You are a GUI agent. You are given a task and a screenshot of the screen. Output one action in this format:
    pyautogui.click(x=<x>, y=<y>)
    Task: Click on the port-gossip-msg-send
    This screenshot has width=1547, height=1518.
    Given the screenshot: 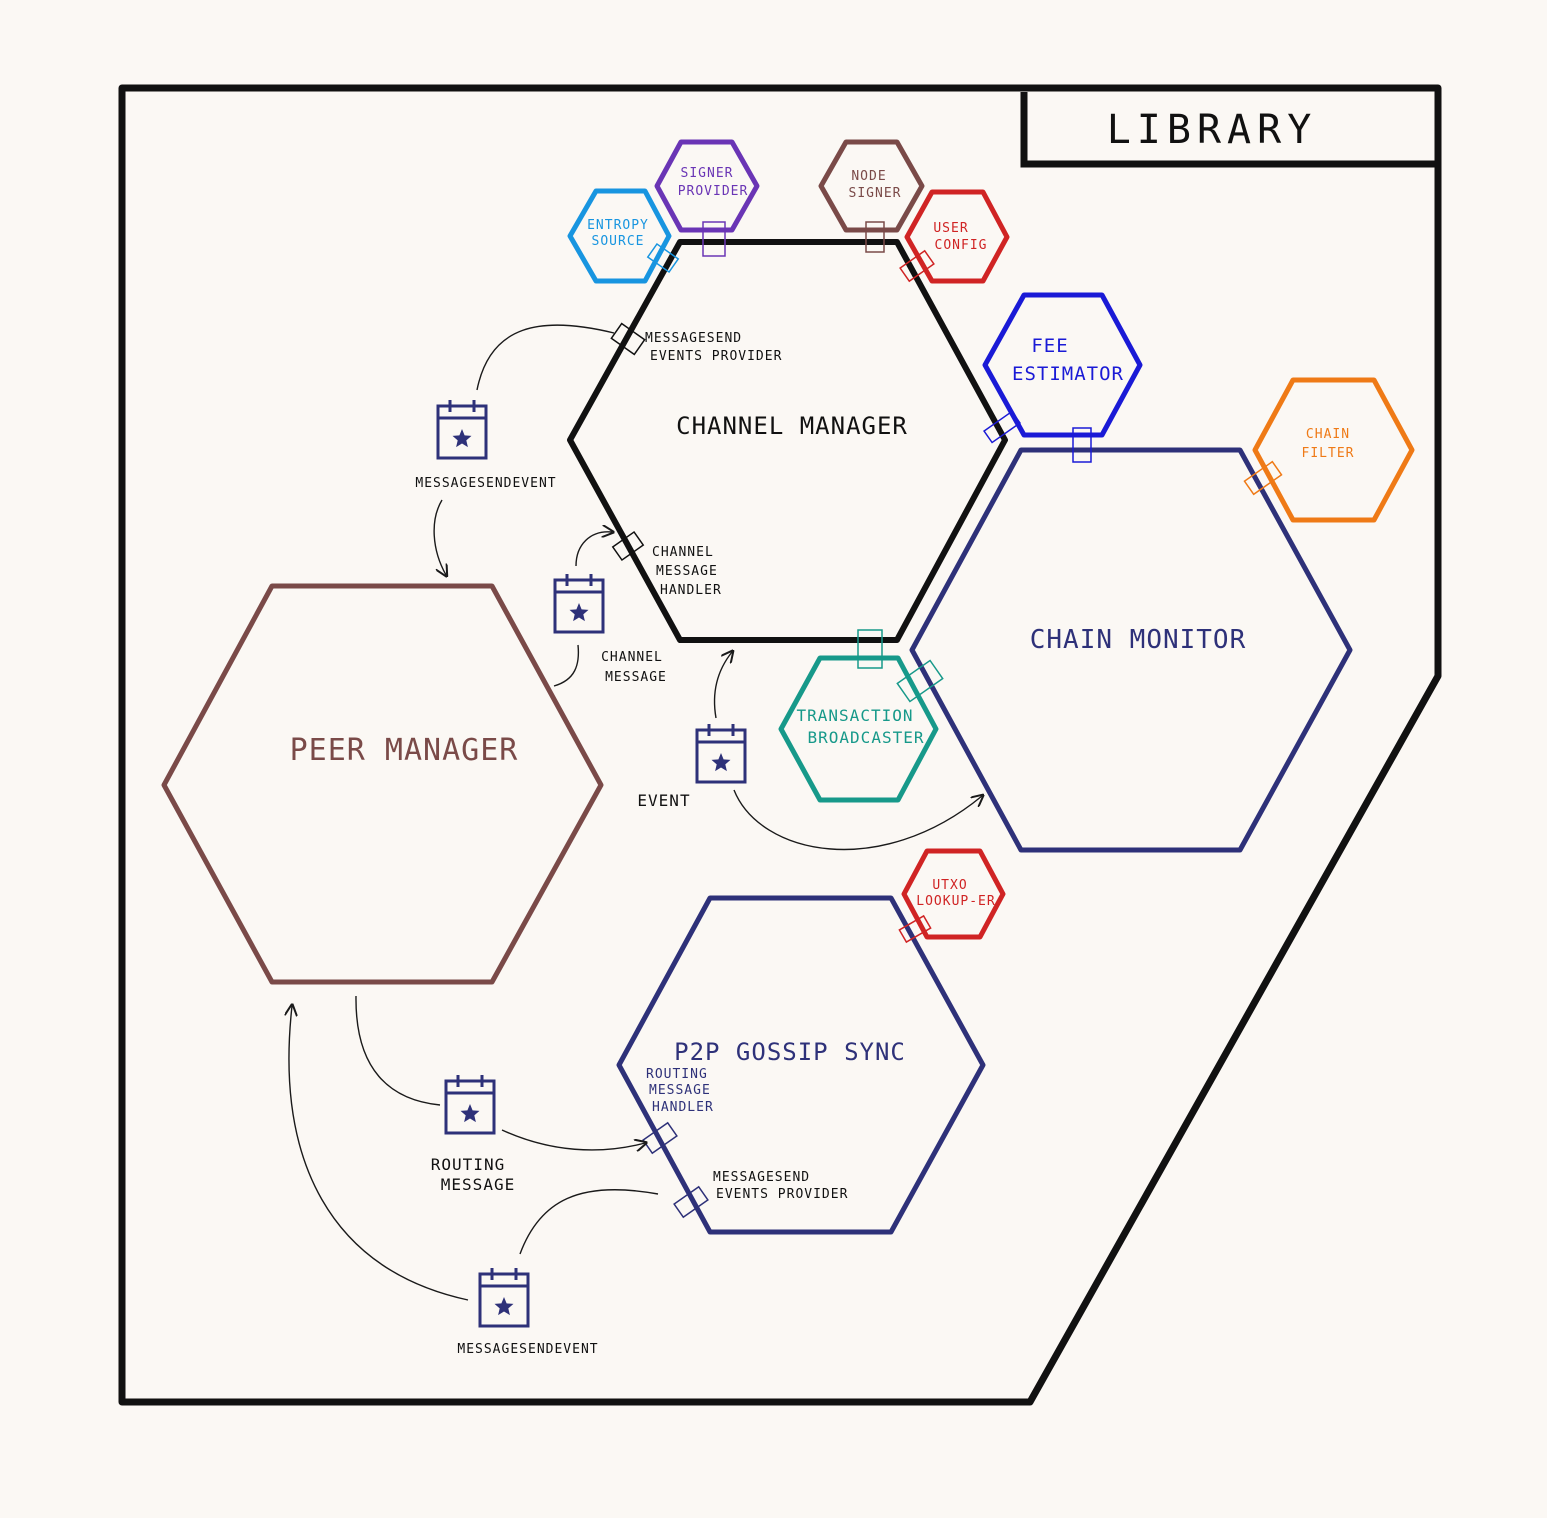 What is the action you would take?
    pyautogui.click(x=691, y=1202)
    